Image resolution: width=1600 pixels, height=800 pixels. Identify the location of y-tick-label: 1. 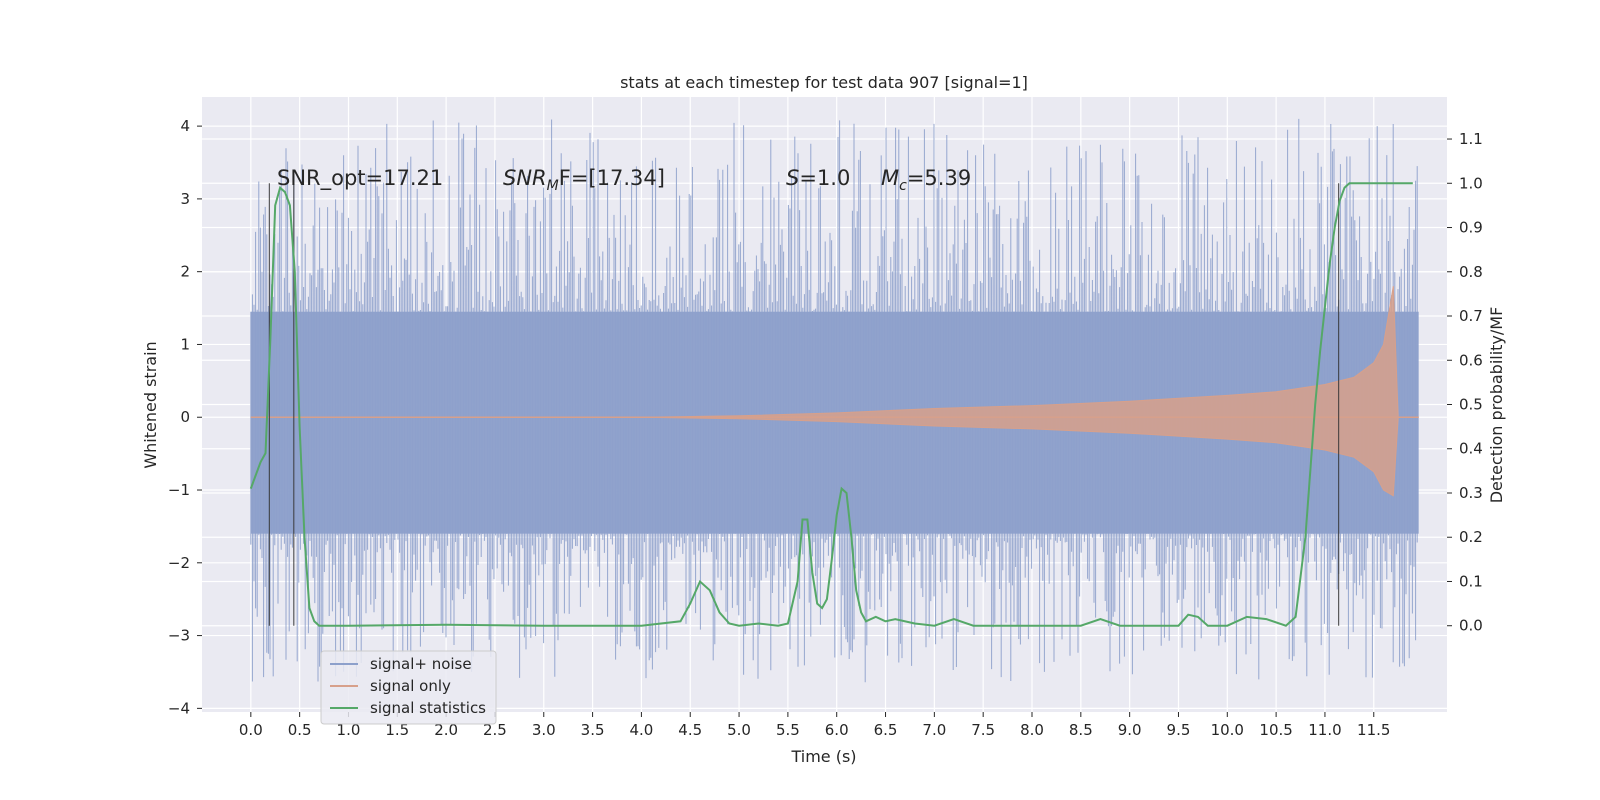
(185, 344).